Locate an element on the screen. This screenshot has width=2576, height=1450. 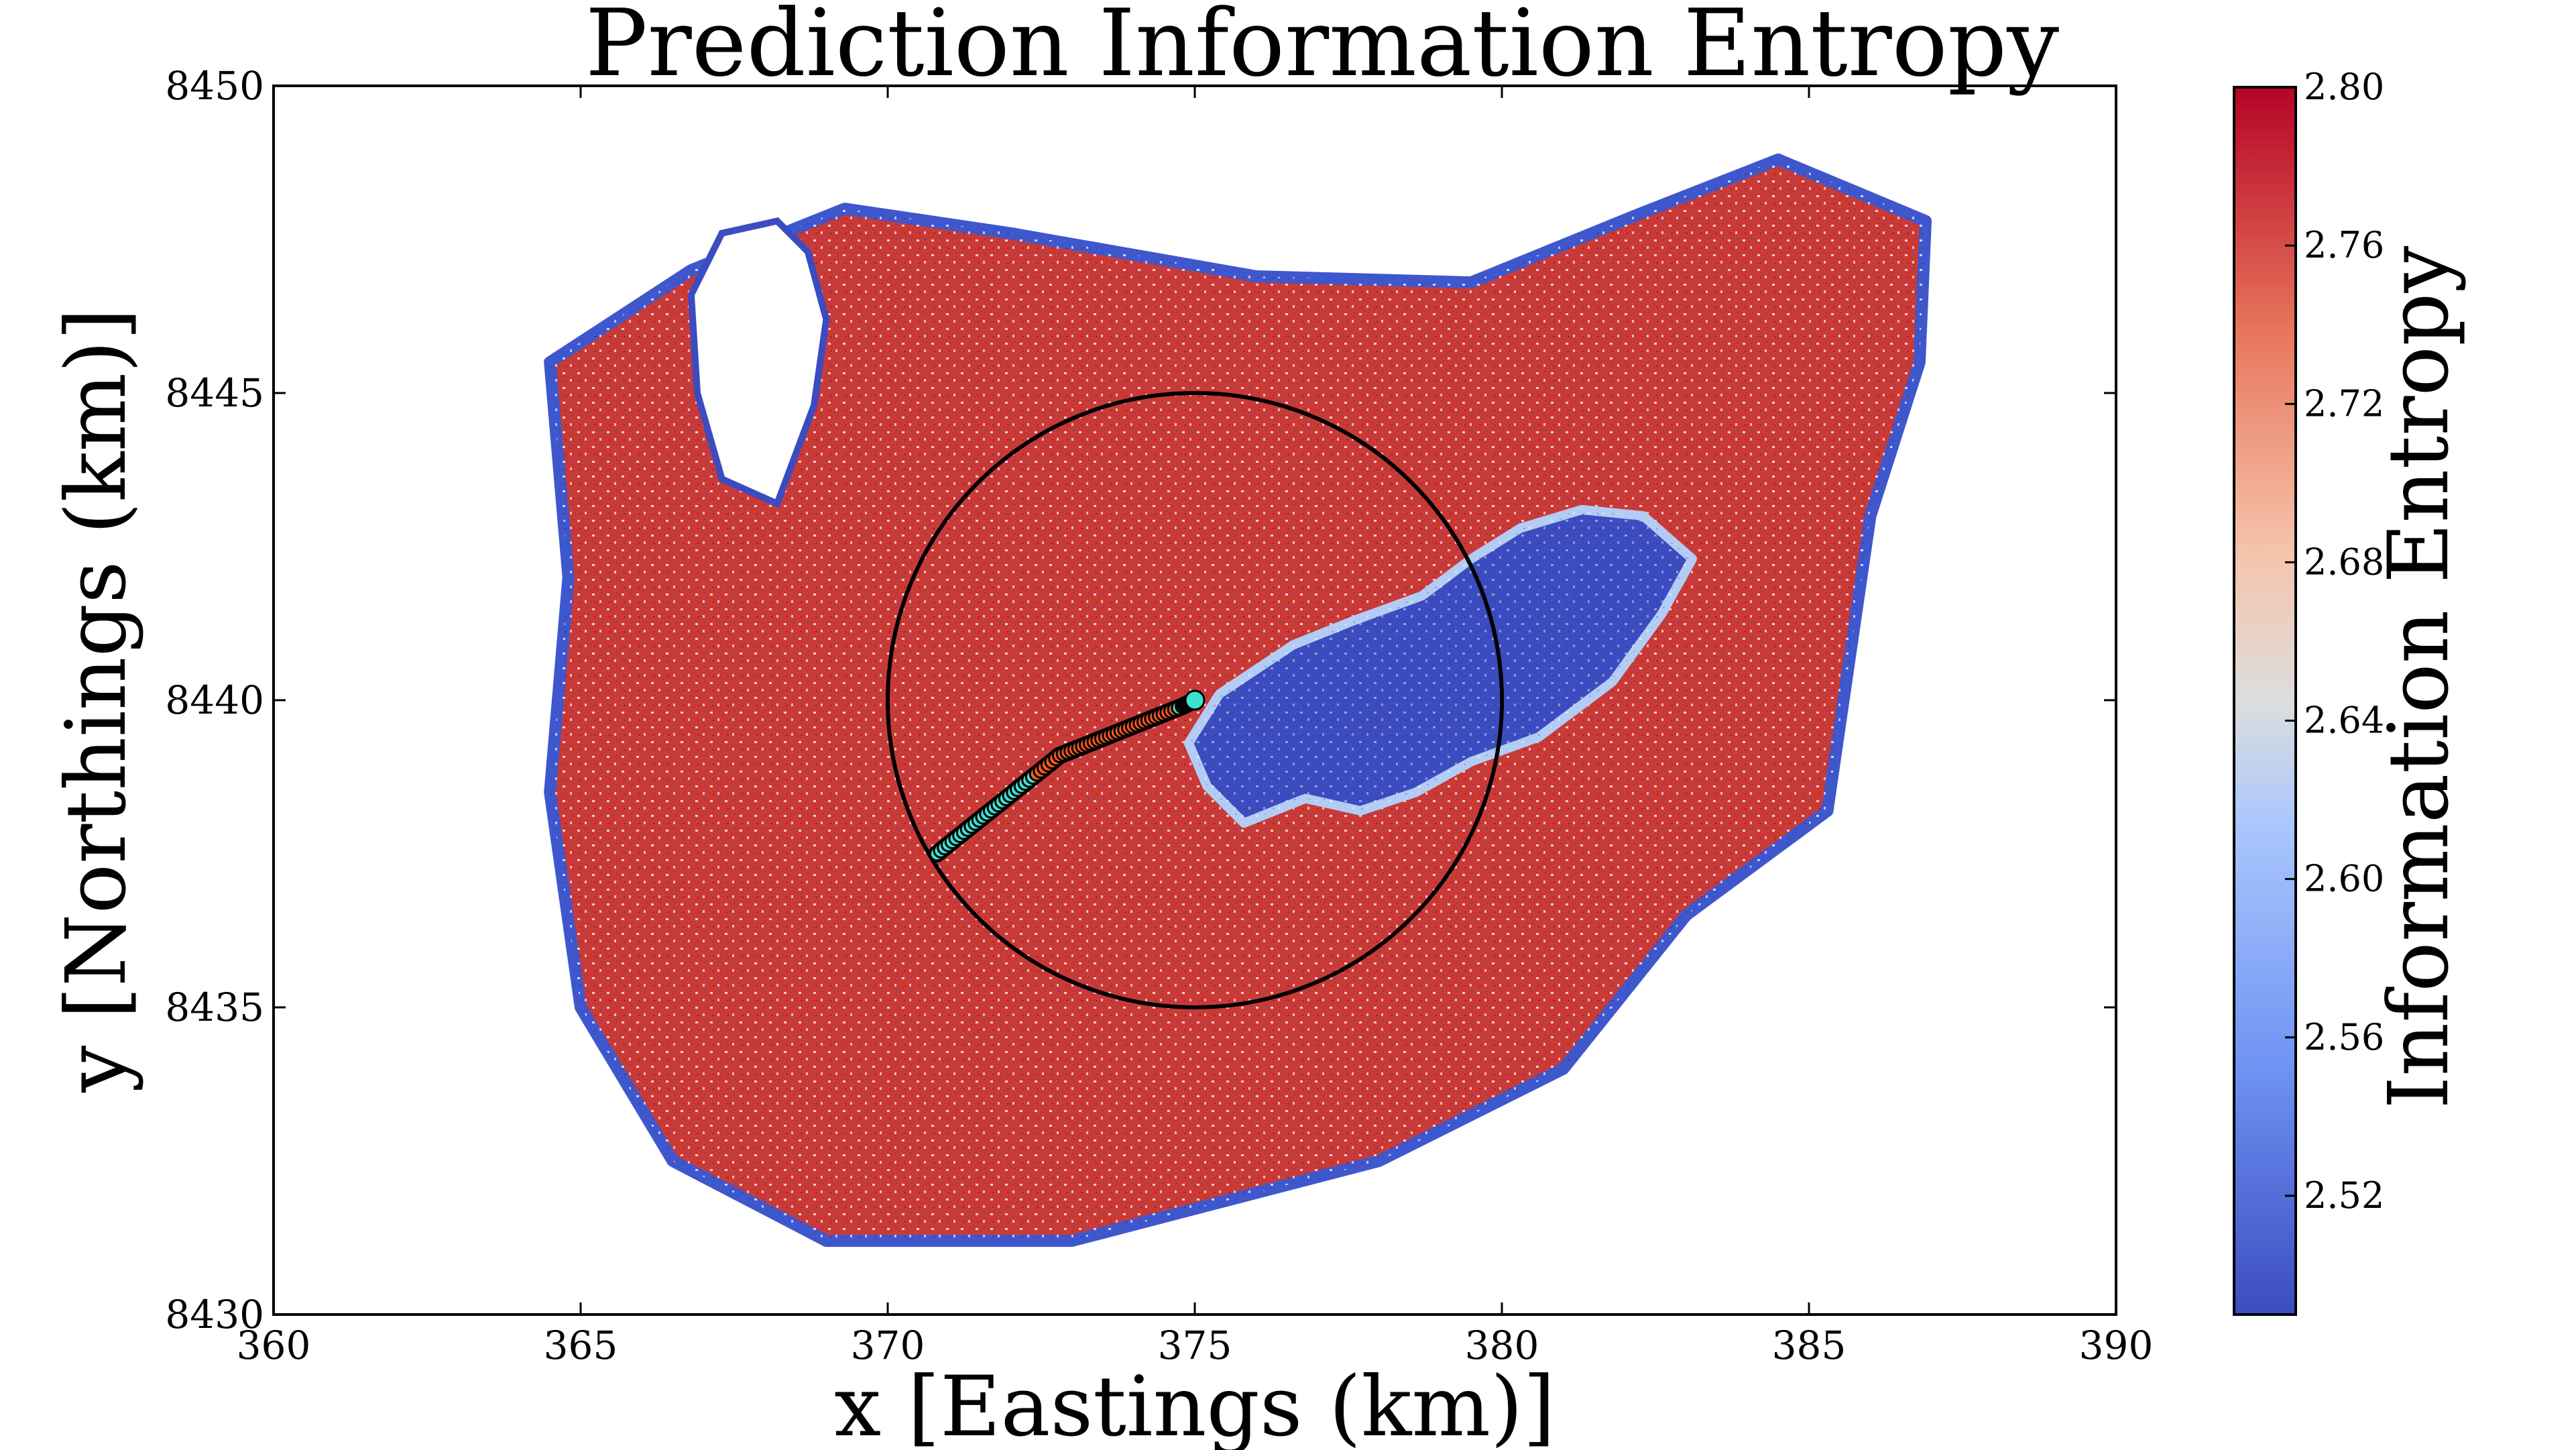
y-tick-label: 8435 is located at coordinates (214, 1007).